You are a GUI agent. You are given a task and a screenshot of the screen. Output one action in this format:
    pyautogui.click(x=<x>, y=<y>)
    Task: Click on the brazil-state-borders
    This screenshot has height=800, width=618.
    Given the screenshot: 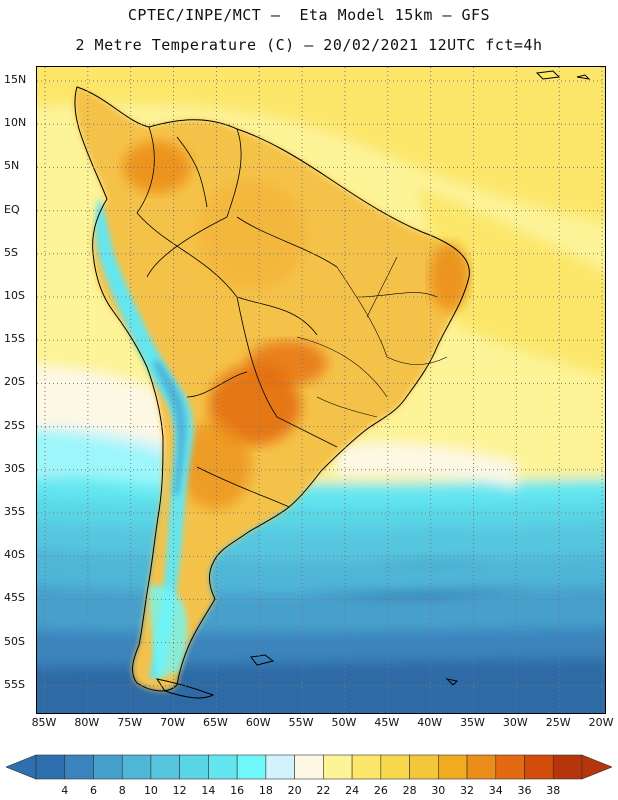 What is the action you would take?
    pyautogui.click(x=372, y=337)
    